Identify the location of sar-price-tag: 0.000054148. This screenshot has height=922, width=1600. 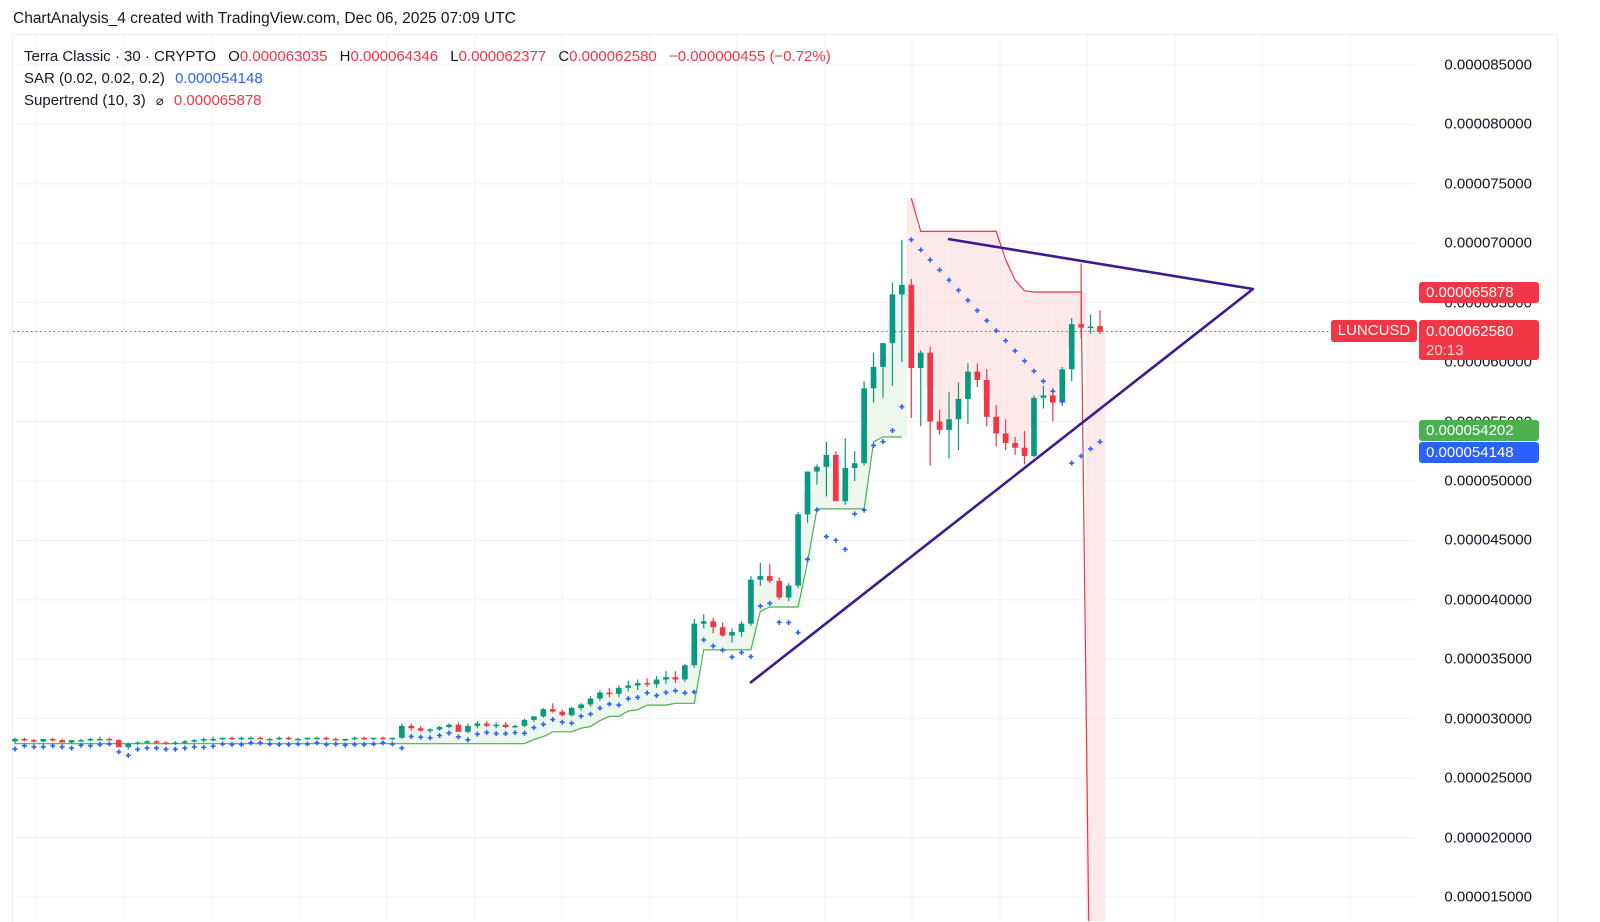
(1479, 452).